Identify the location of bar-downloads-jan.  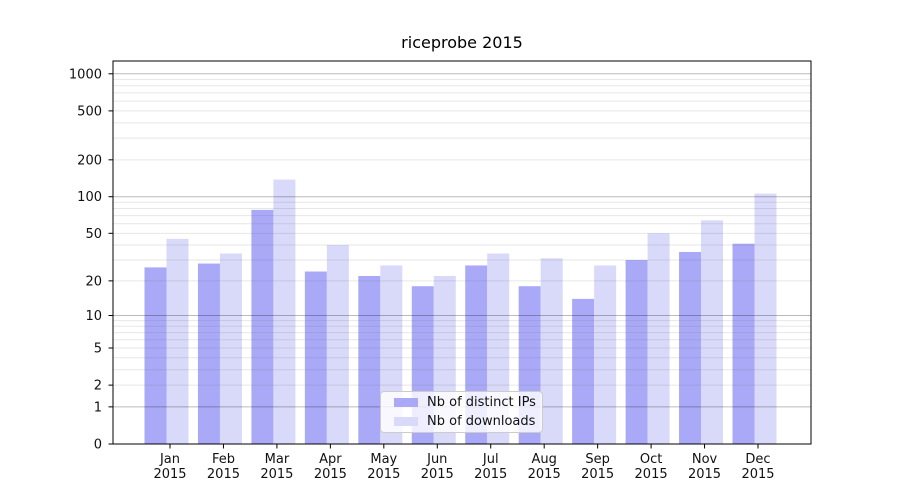
(177, 341).